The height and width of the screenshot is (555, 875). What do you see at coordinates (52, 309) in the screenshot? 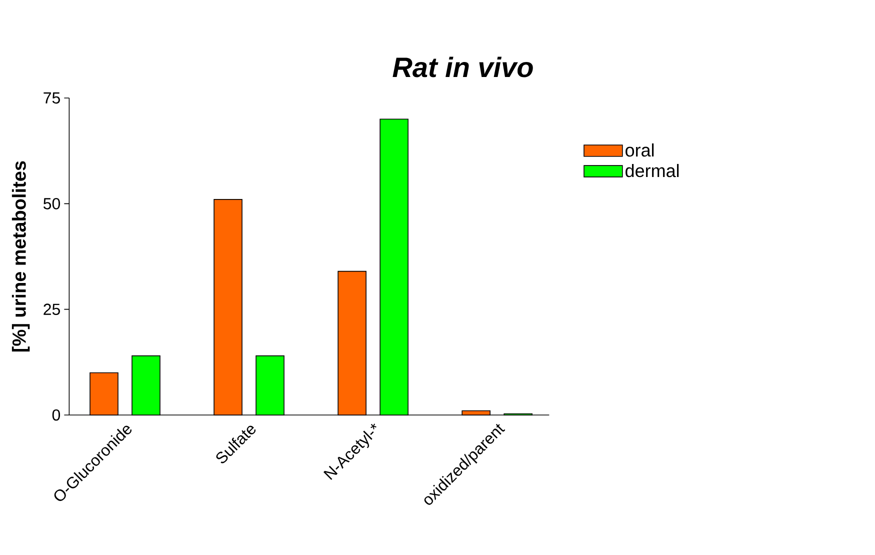
I see `y-tick-label: 25` at bounding box center [52, 309].